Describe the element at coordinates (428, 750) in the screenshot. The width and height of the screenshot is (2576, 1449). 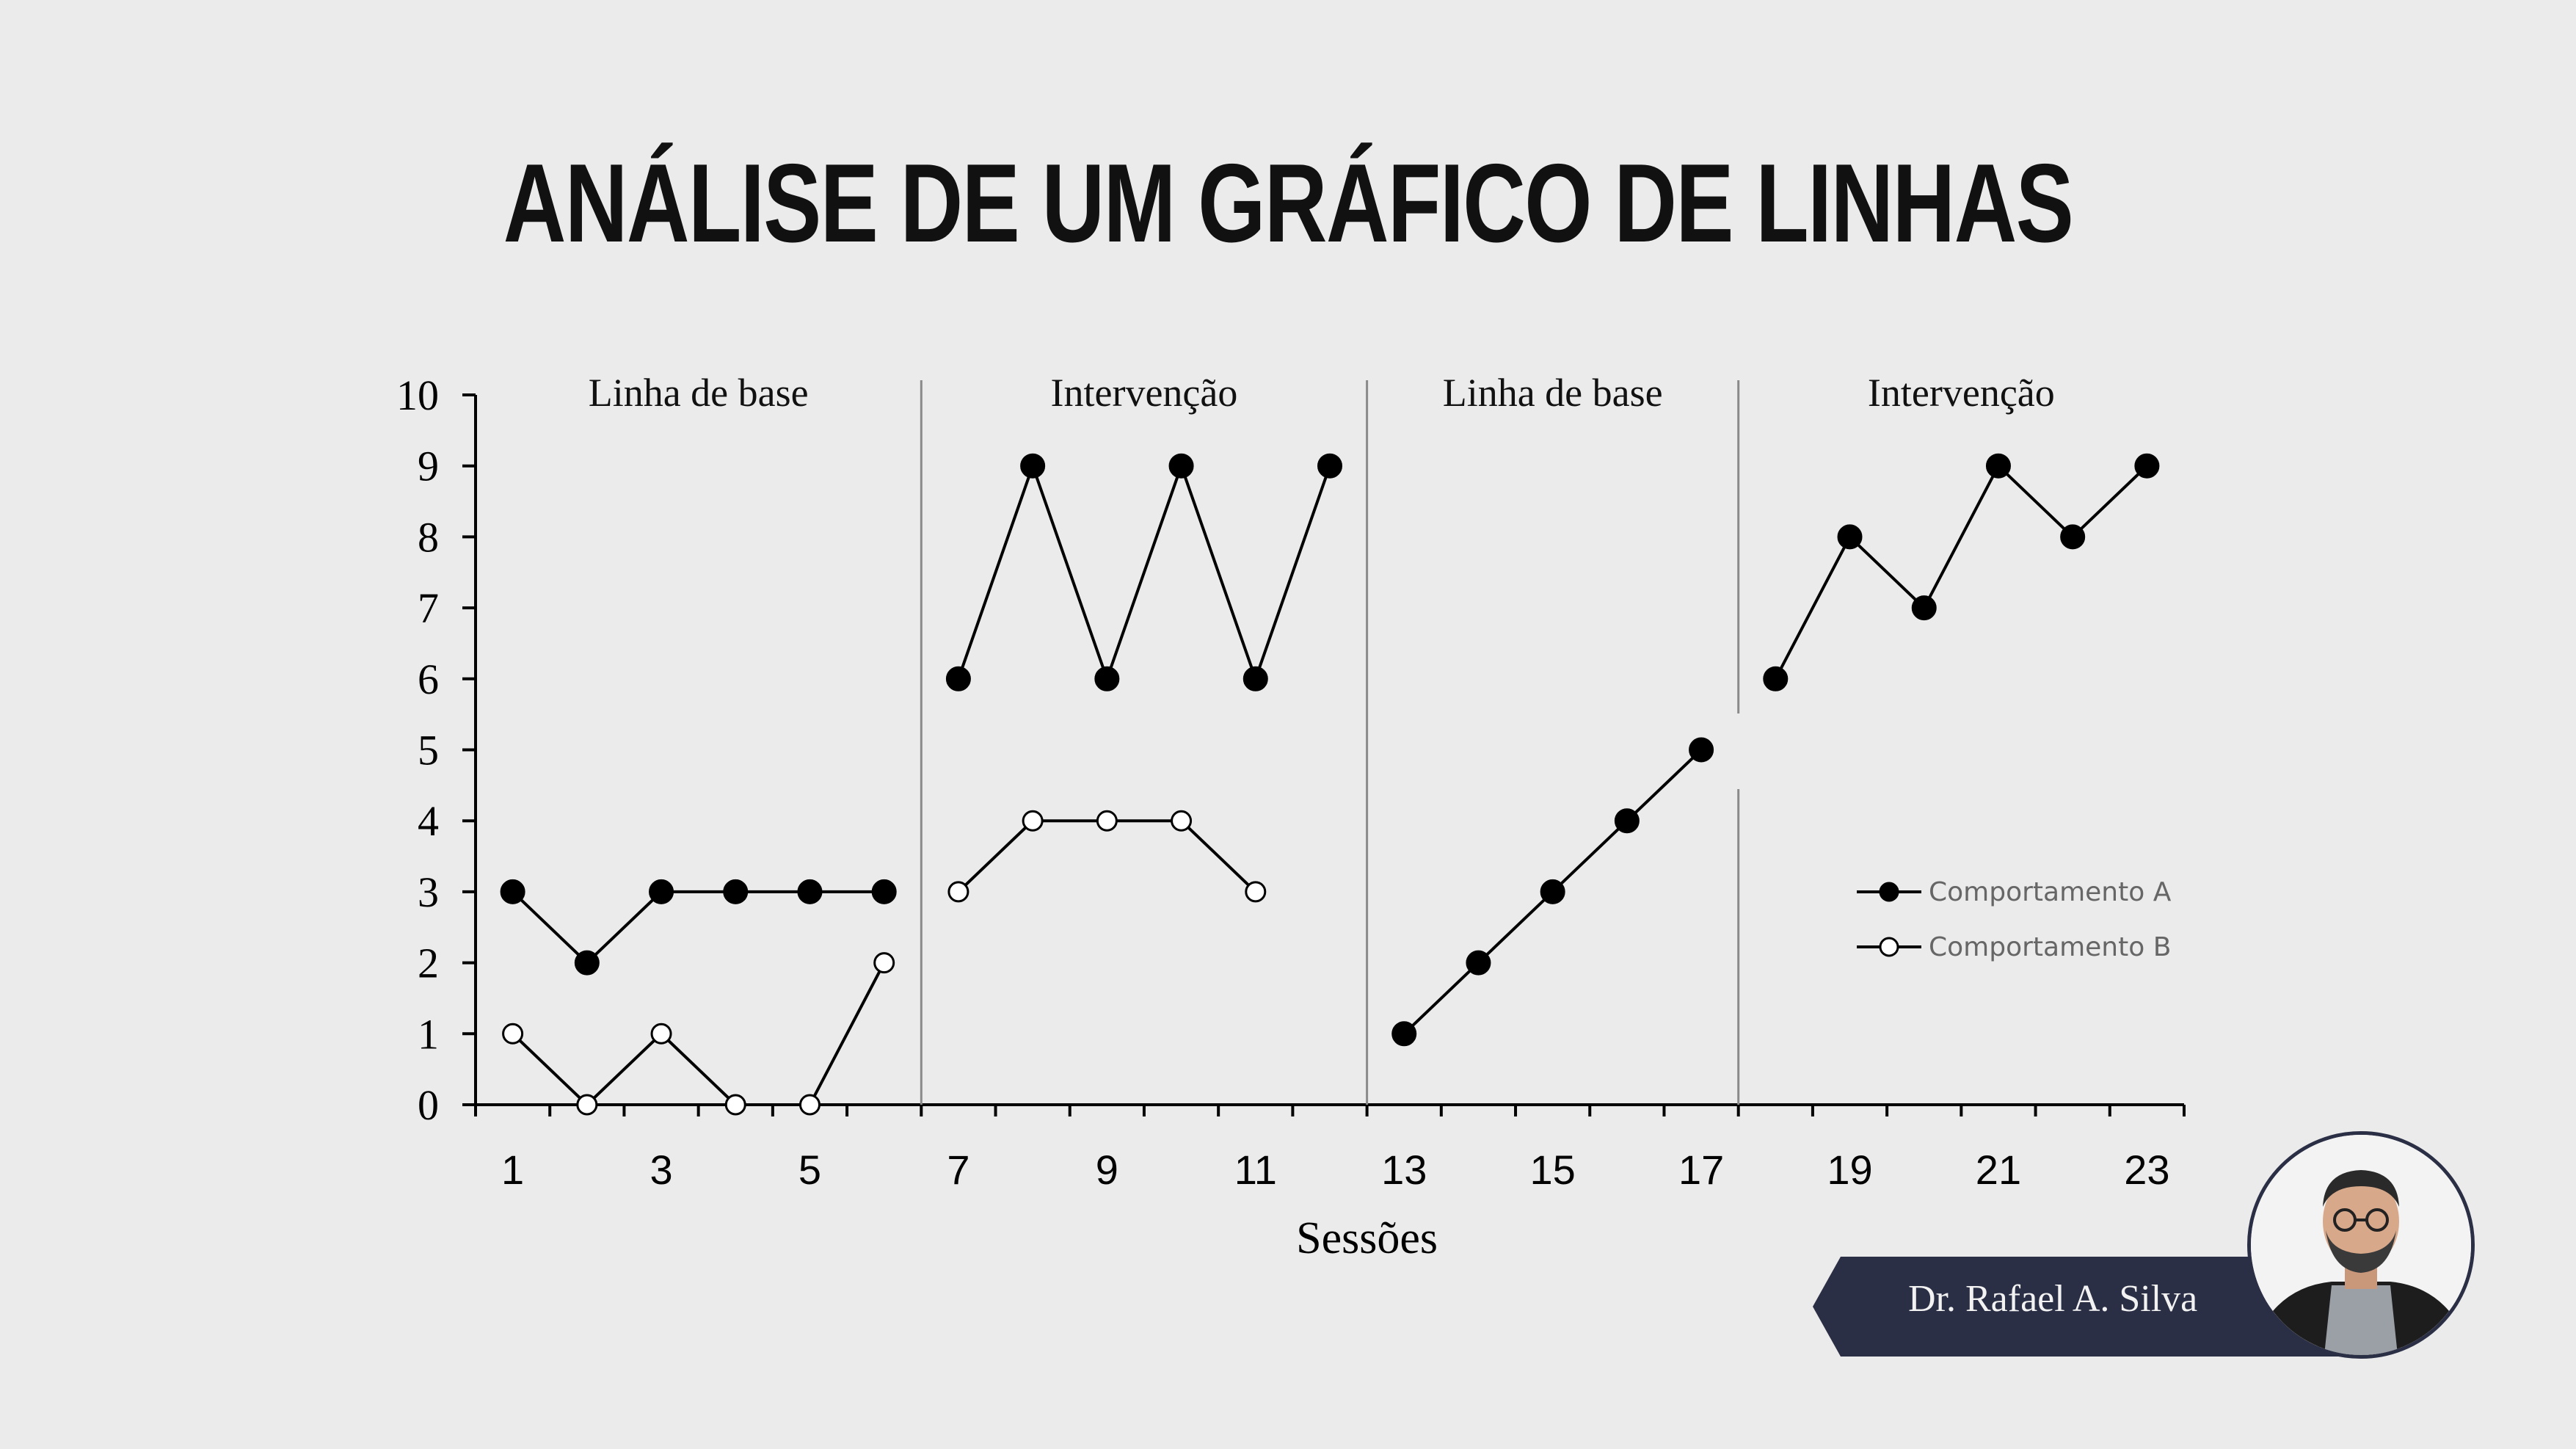
I see `y-tick-label: 5` at that location.